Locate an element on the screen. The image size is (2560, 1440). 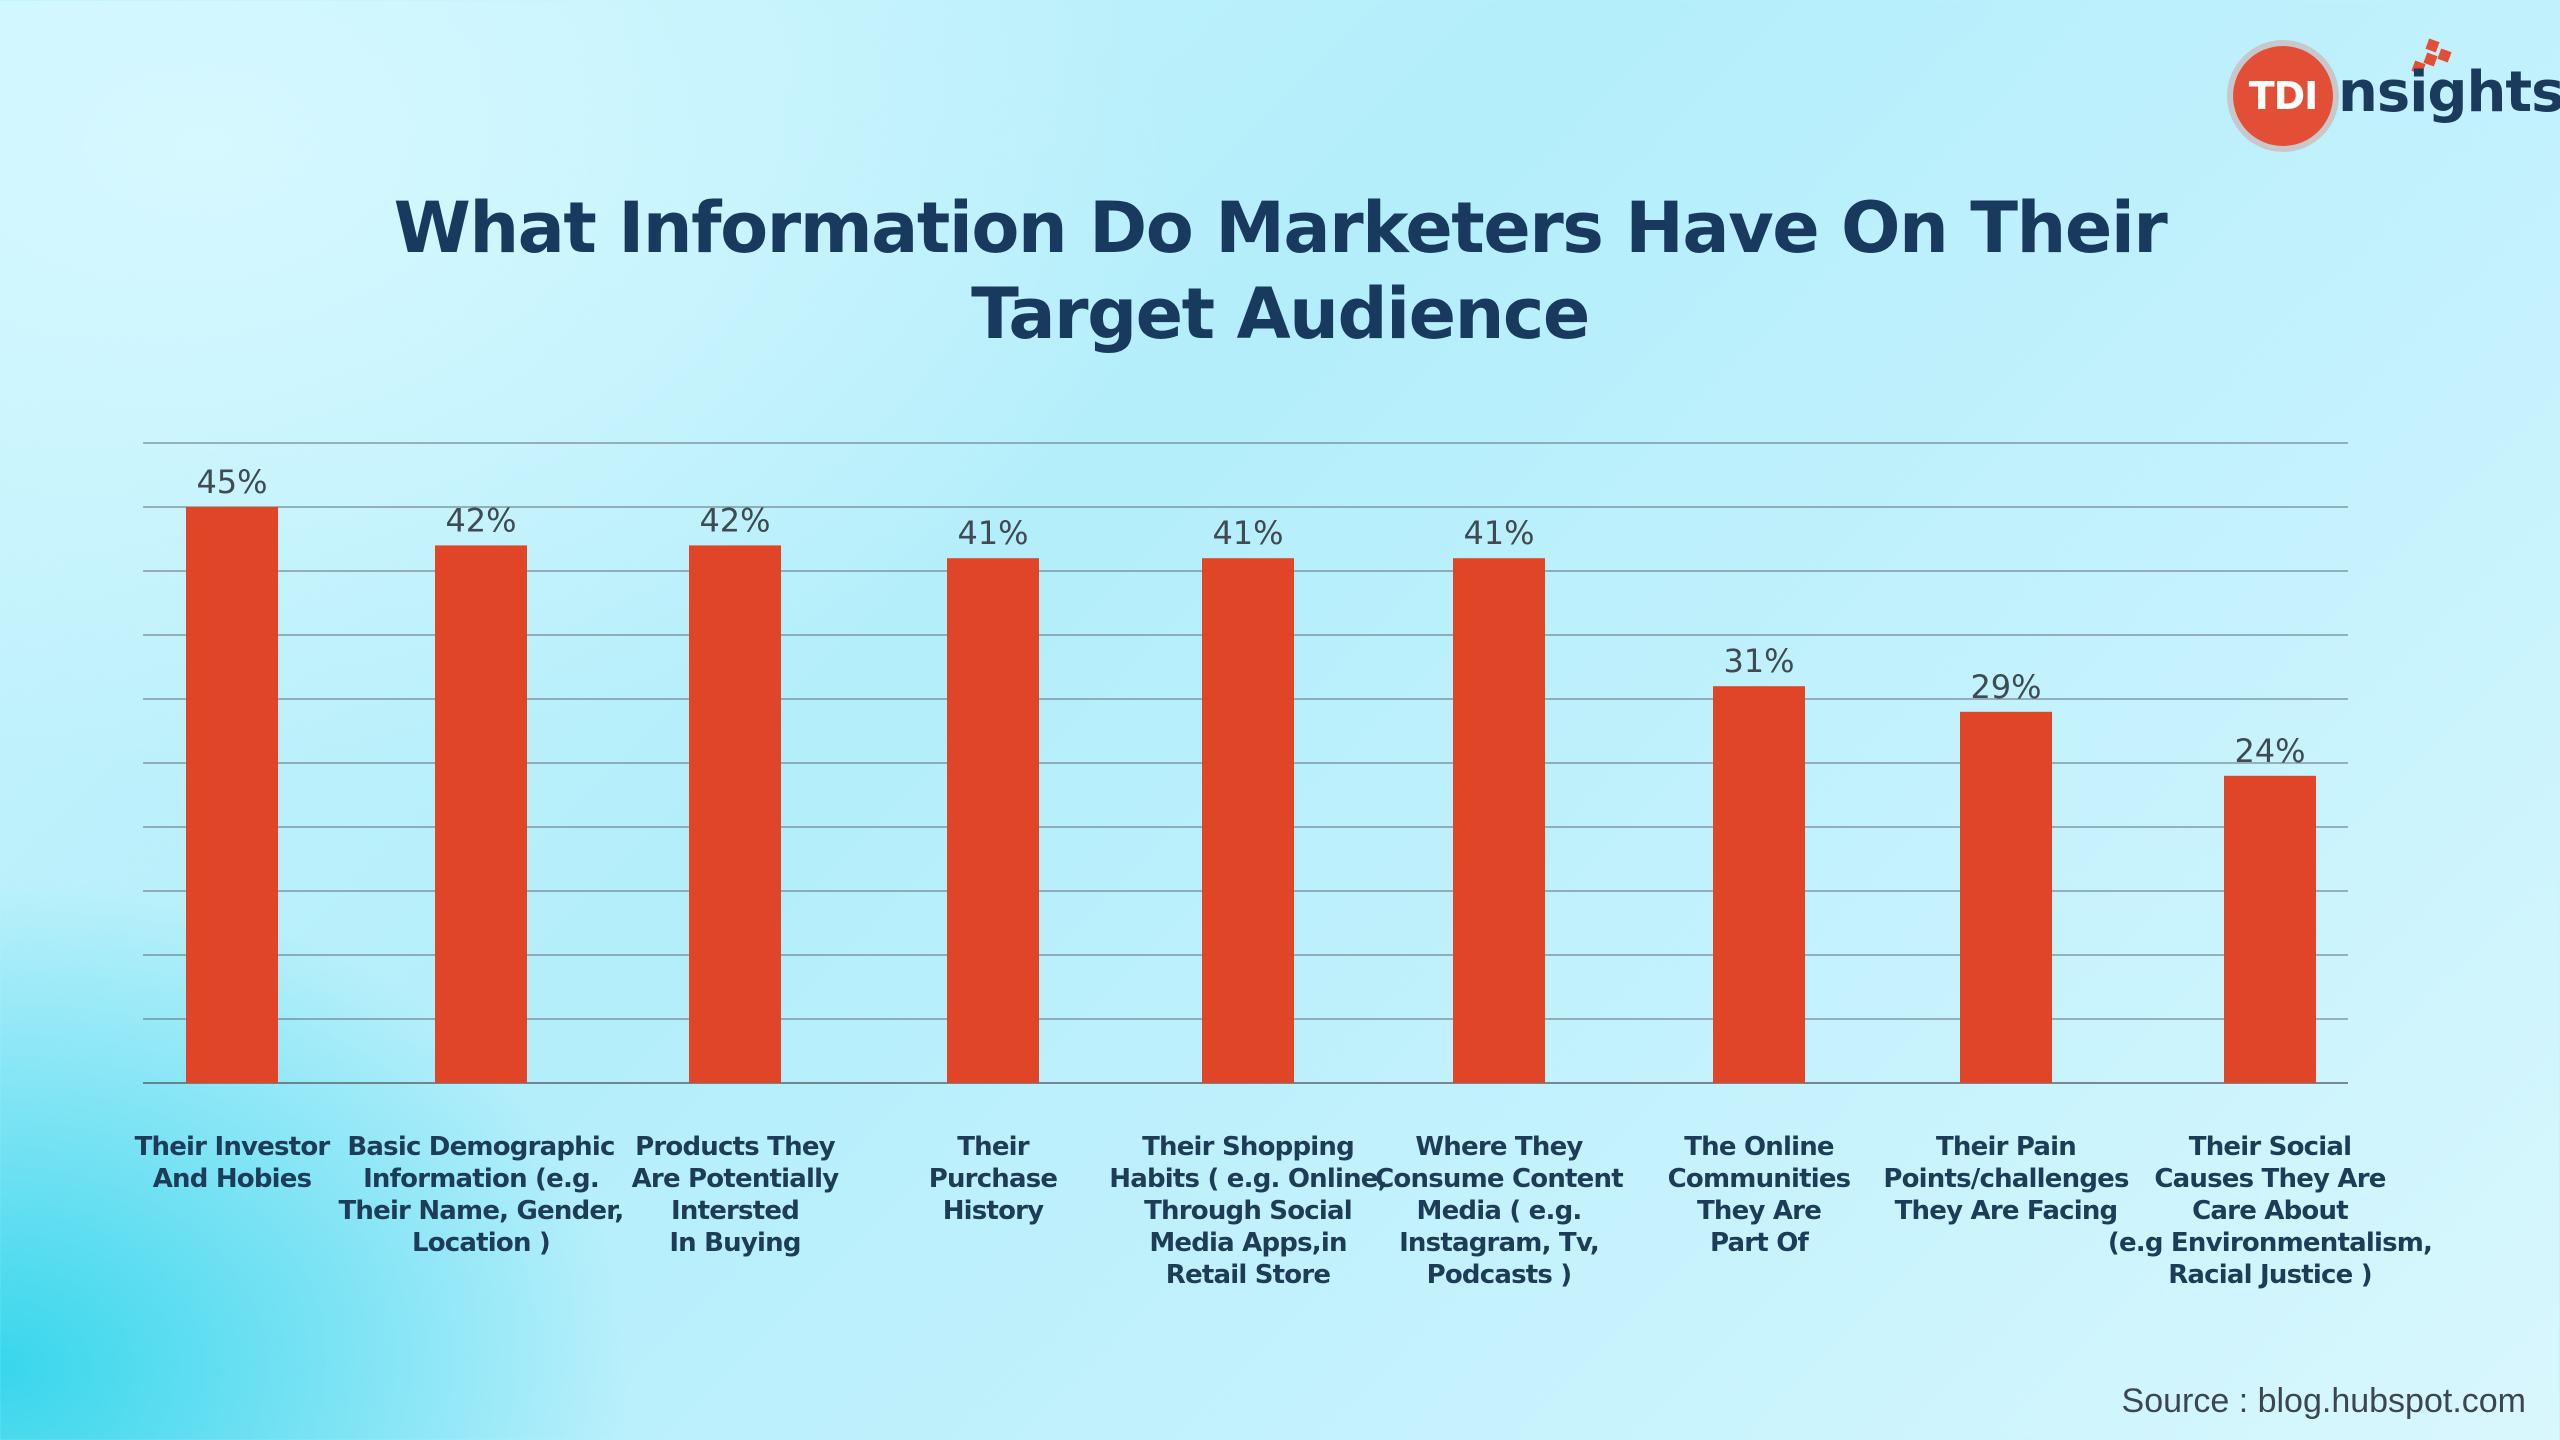
category-label-line: Consume Content is located at coordinates (1499, 1179).